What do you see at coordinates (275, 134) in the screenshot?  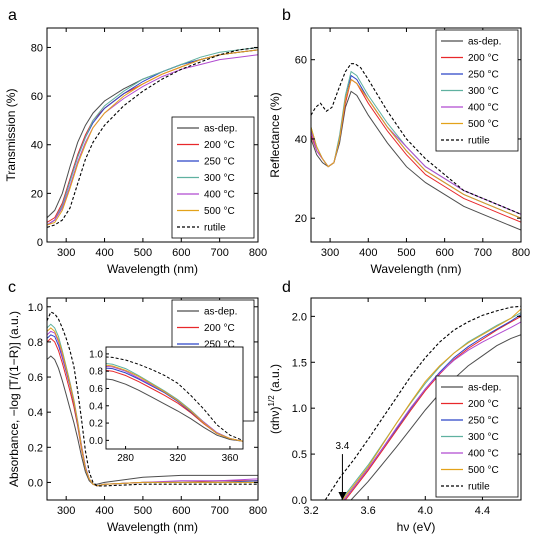 I see `y-axis-title: Reflectance (%)` at bounding box center [275, 134].